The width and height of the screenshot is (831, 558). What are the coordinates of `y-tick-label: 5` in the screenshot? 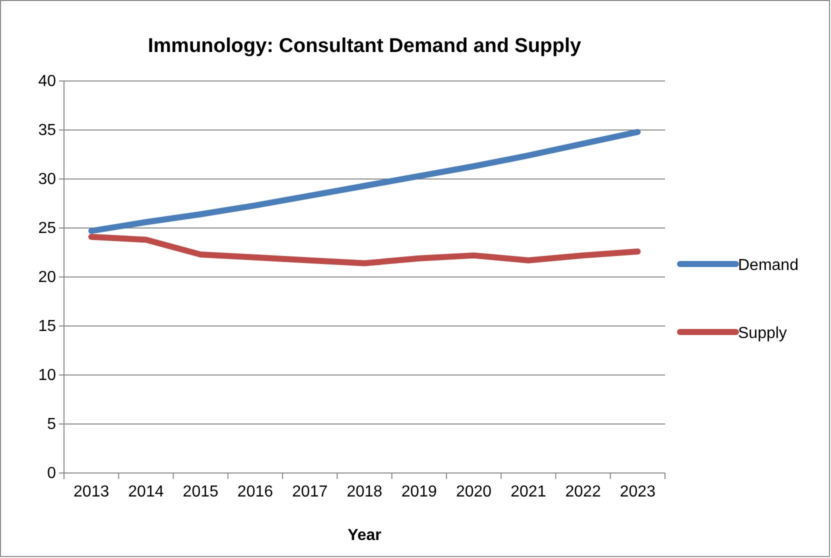 It's located at (51, 425).